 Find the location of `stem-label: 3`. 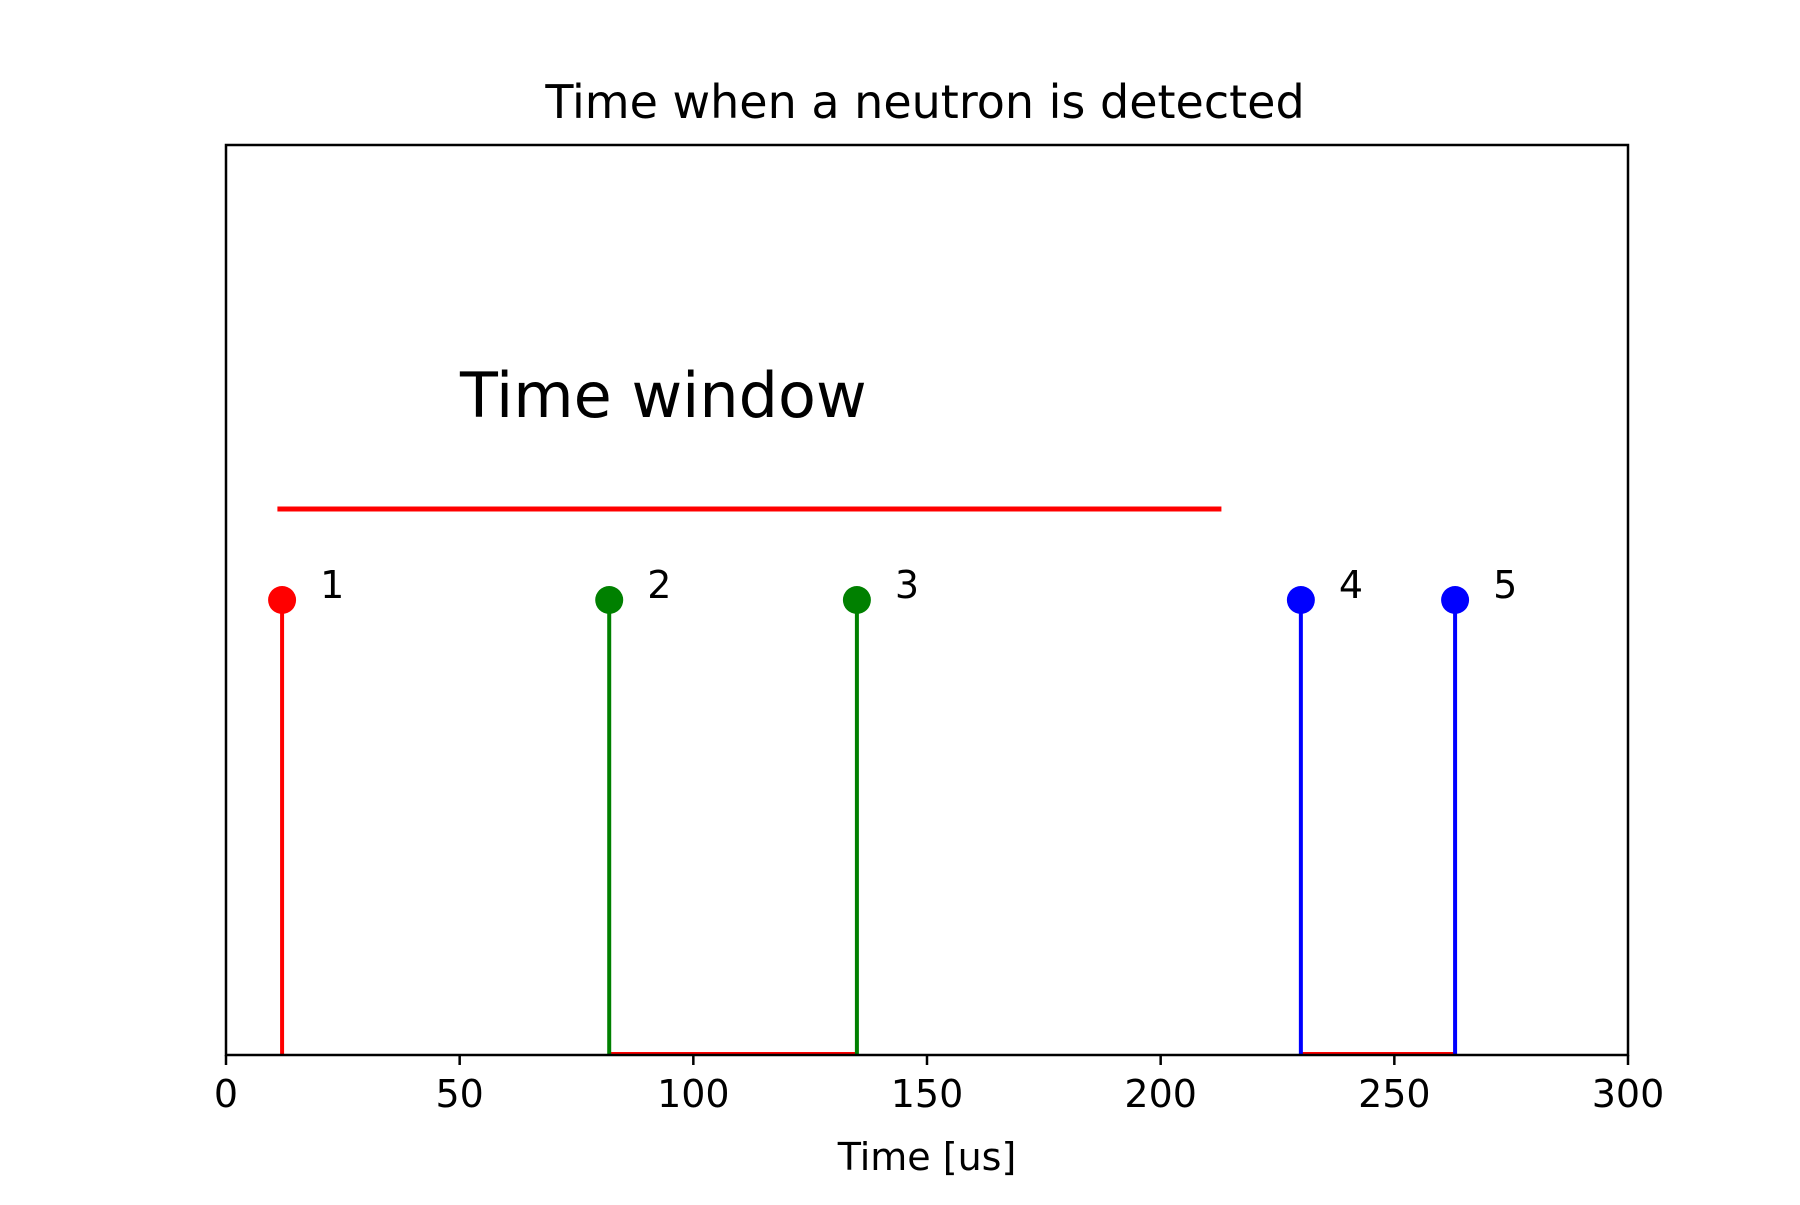

stem-label: 3 is located at coordinates (907, 585).